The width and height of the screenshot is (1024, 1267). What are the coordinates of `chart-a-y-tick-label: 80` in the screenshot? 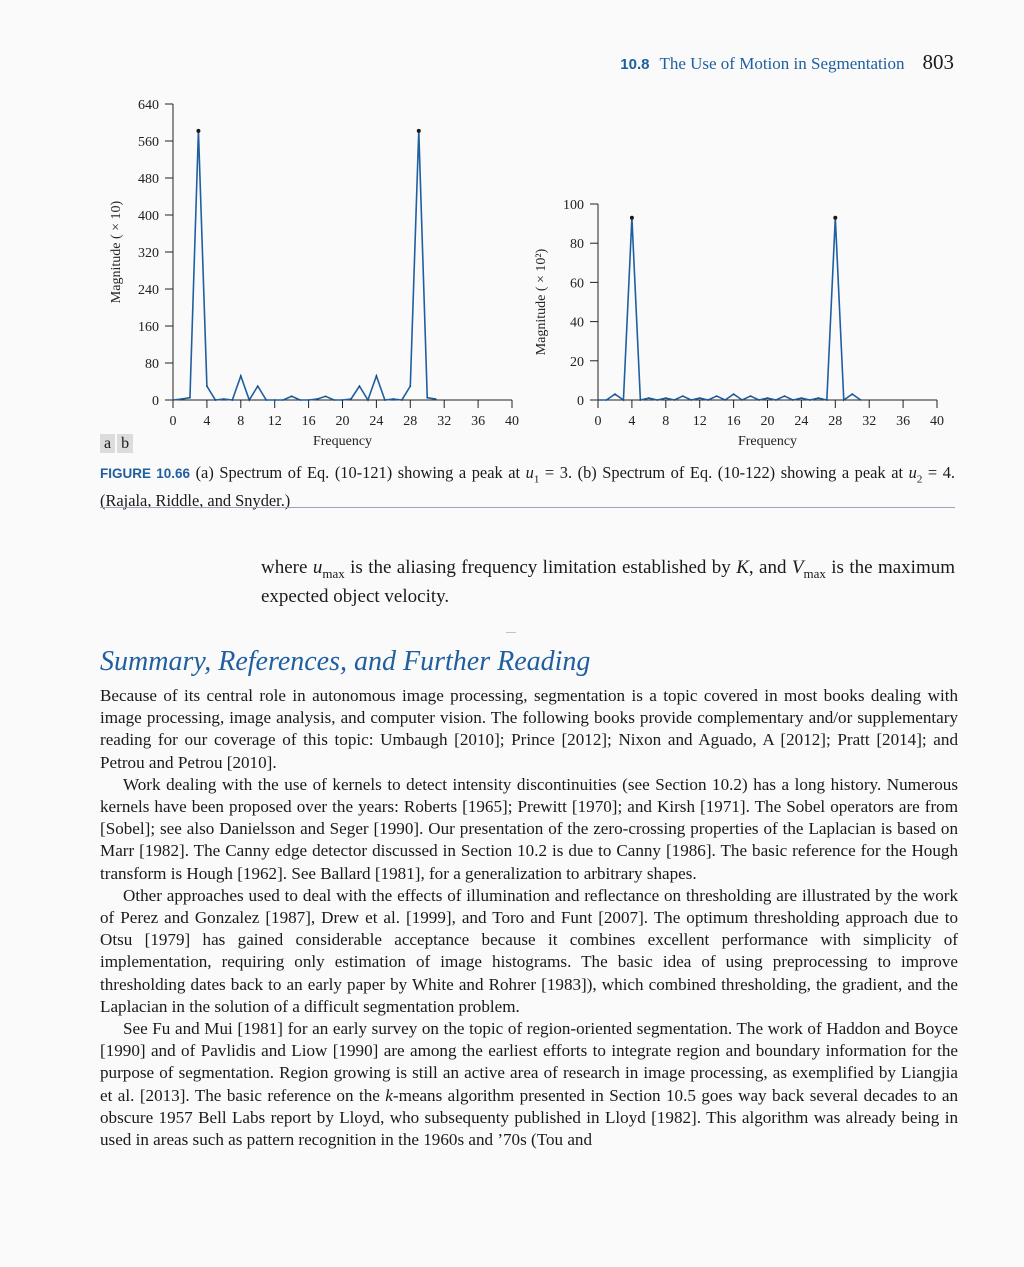 It's located at (152, 364).